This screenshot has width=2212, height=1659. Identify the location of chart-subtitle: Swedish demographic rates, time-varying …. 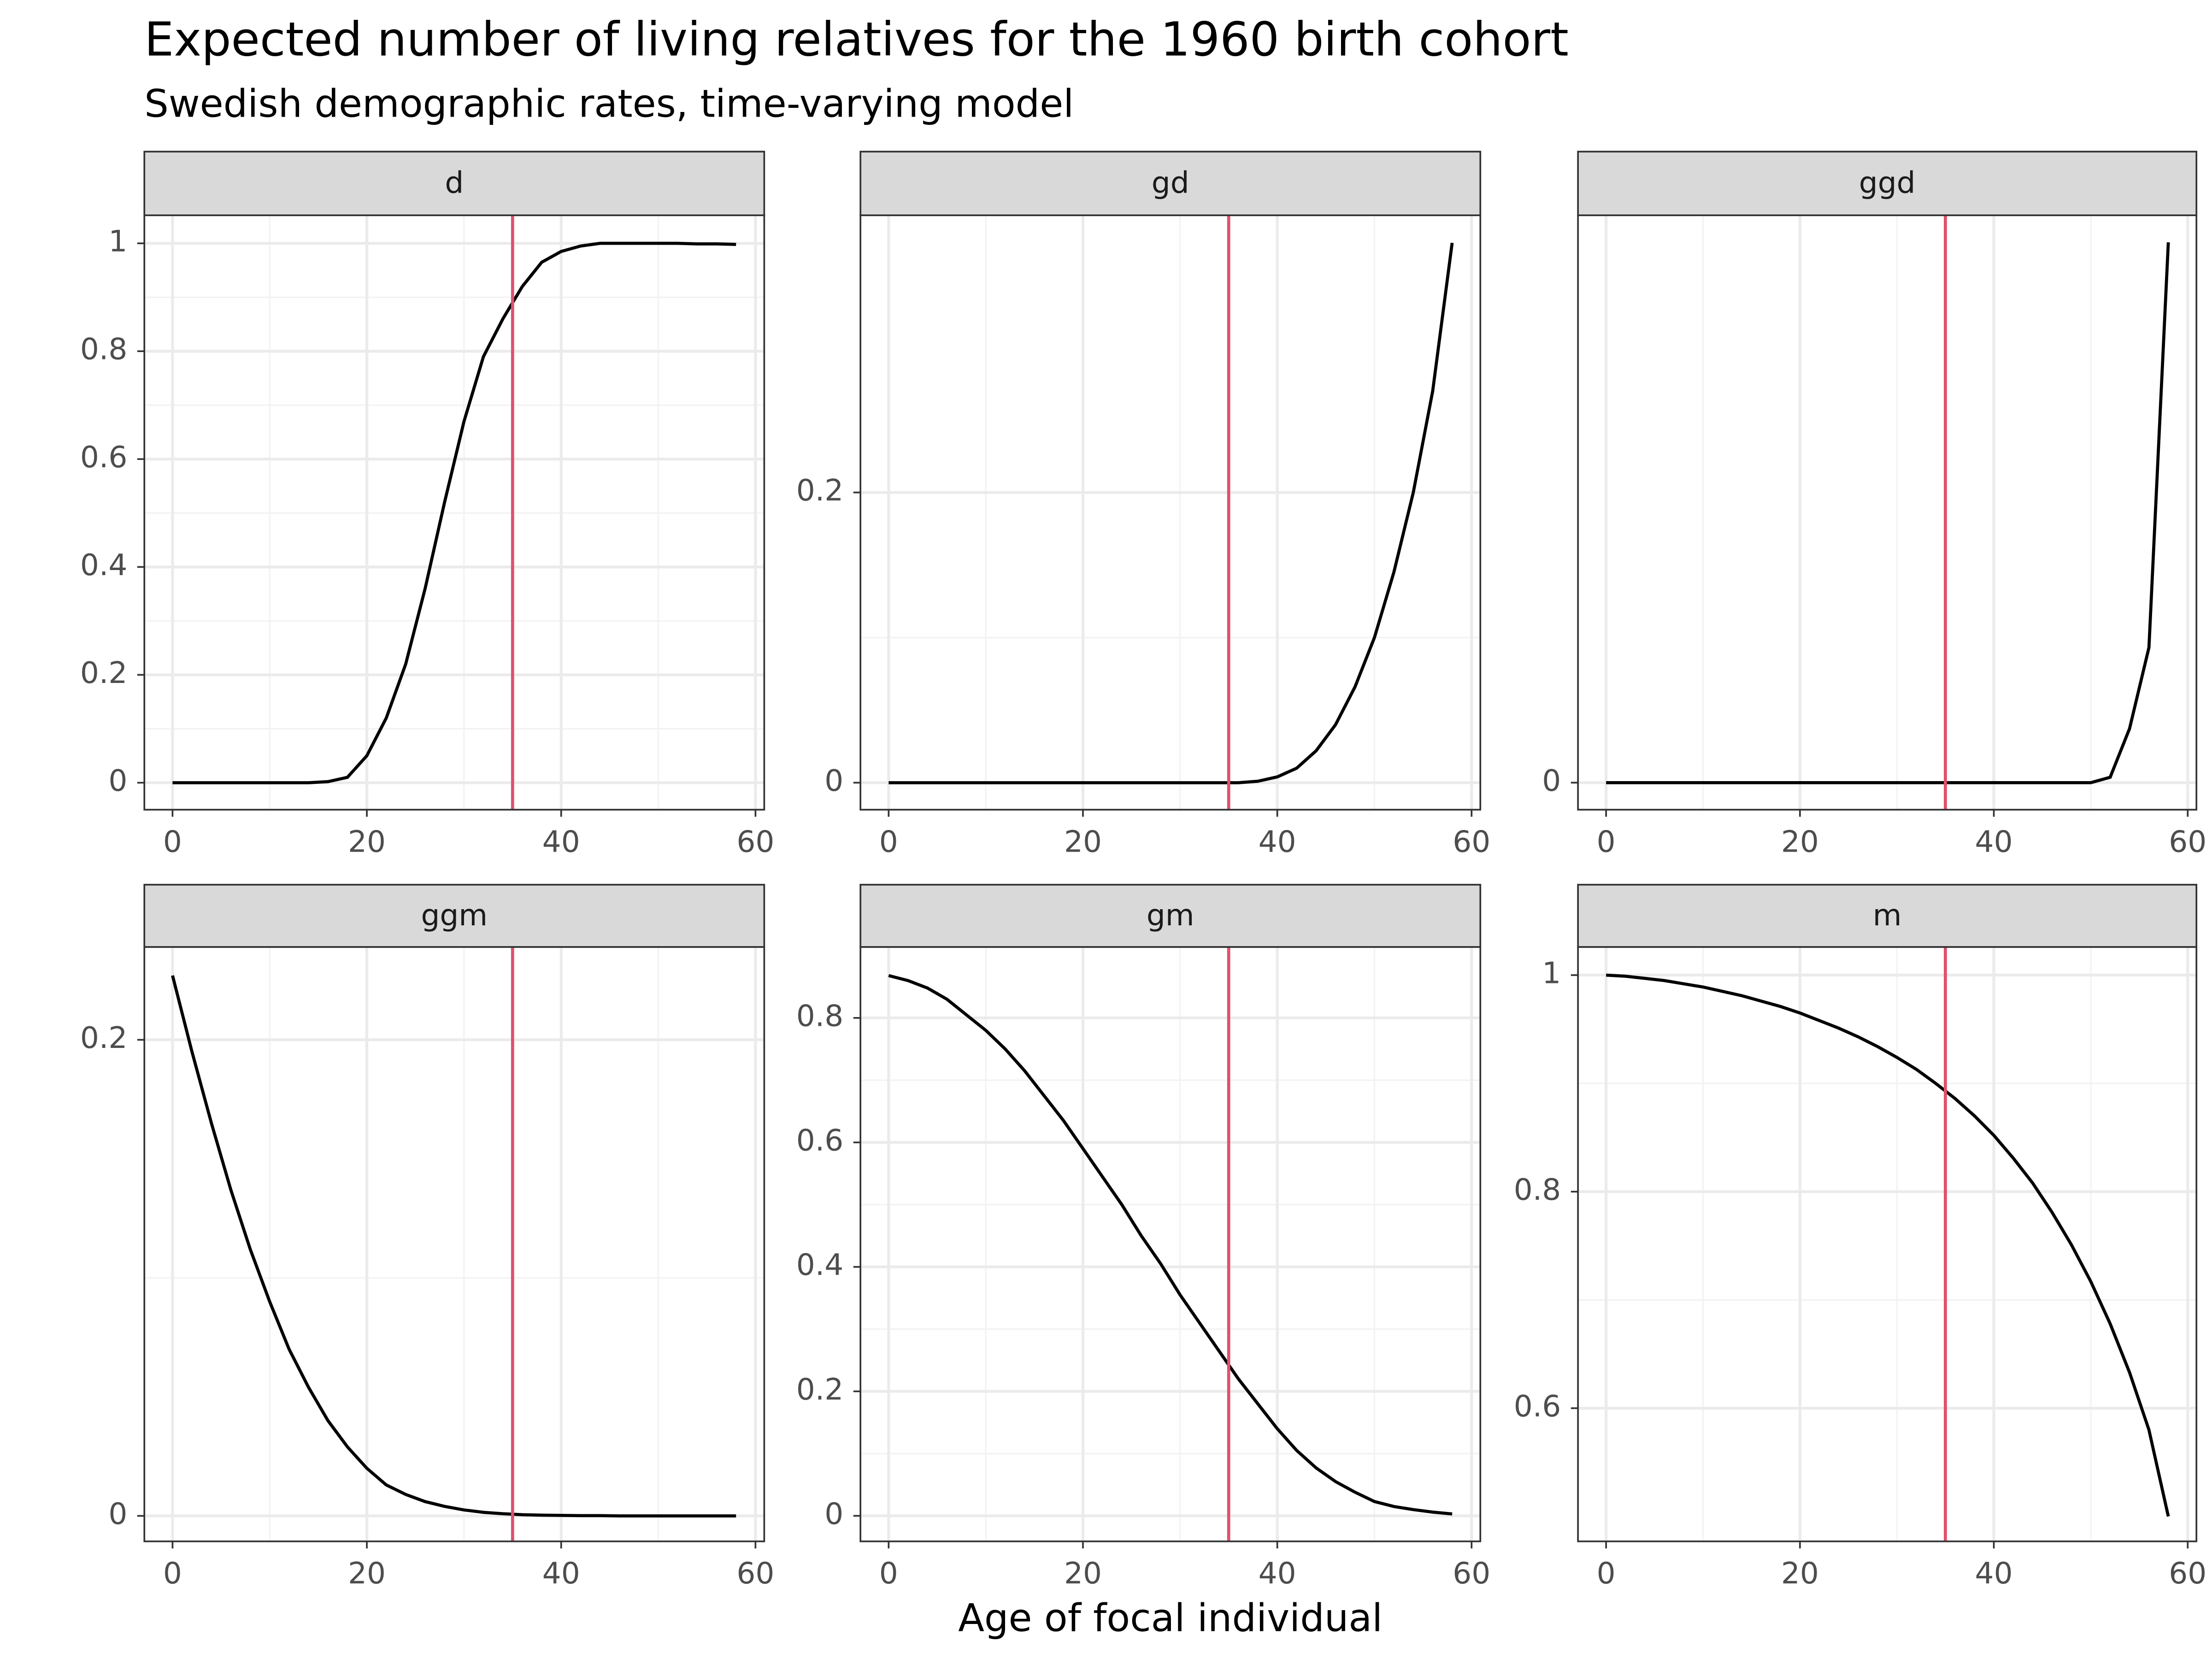
(609, 104).